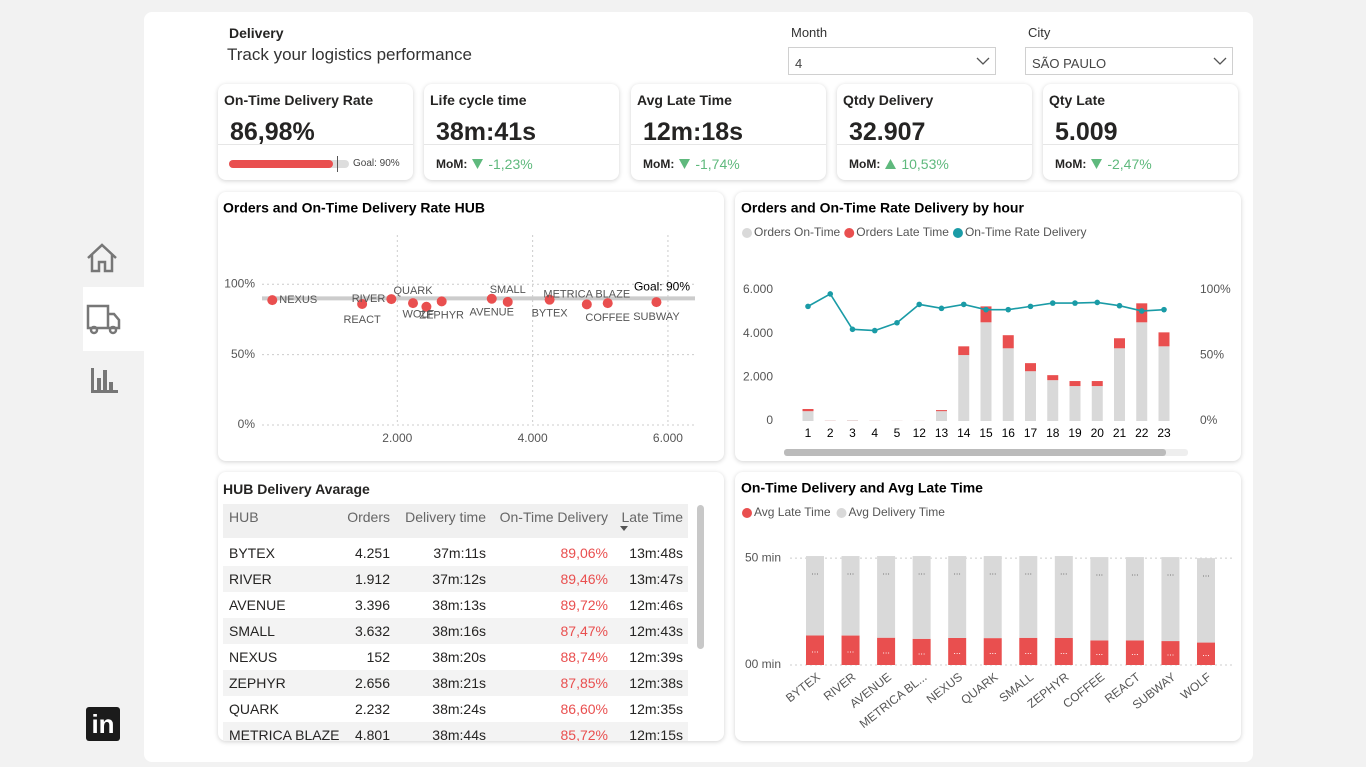 The width and height of the screenshot is (1366, 767). What do you see at coordinates (459, 631) in the screenshot?
I see `table-cell: 38m:16s` at bounding box center [459, 631].